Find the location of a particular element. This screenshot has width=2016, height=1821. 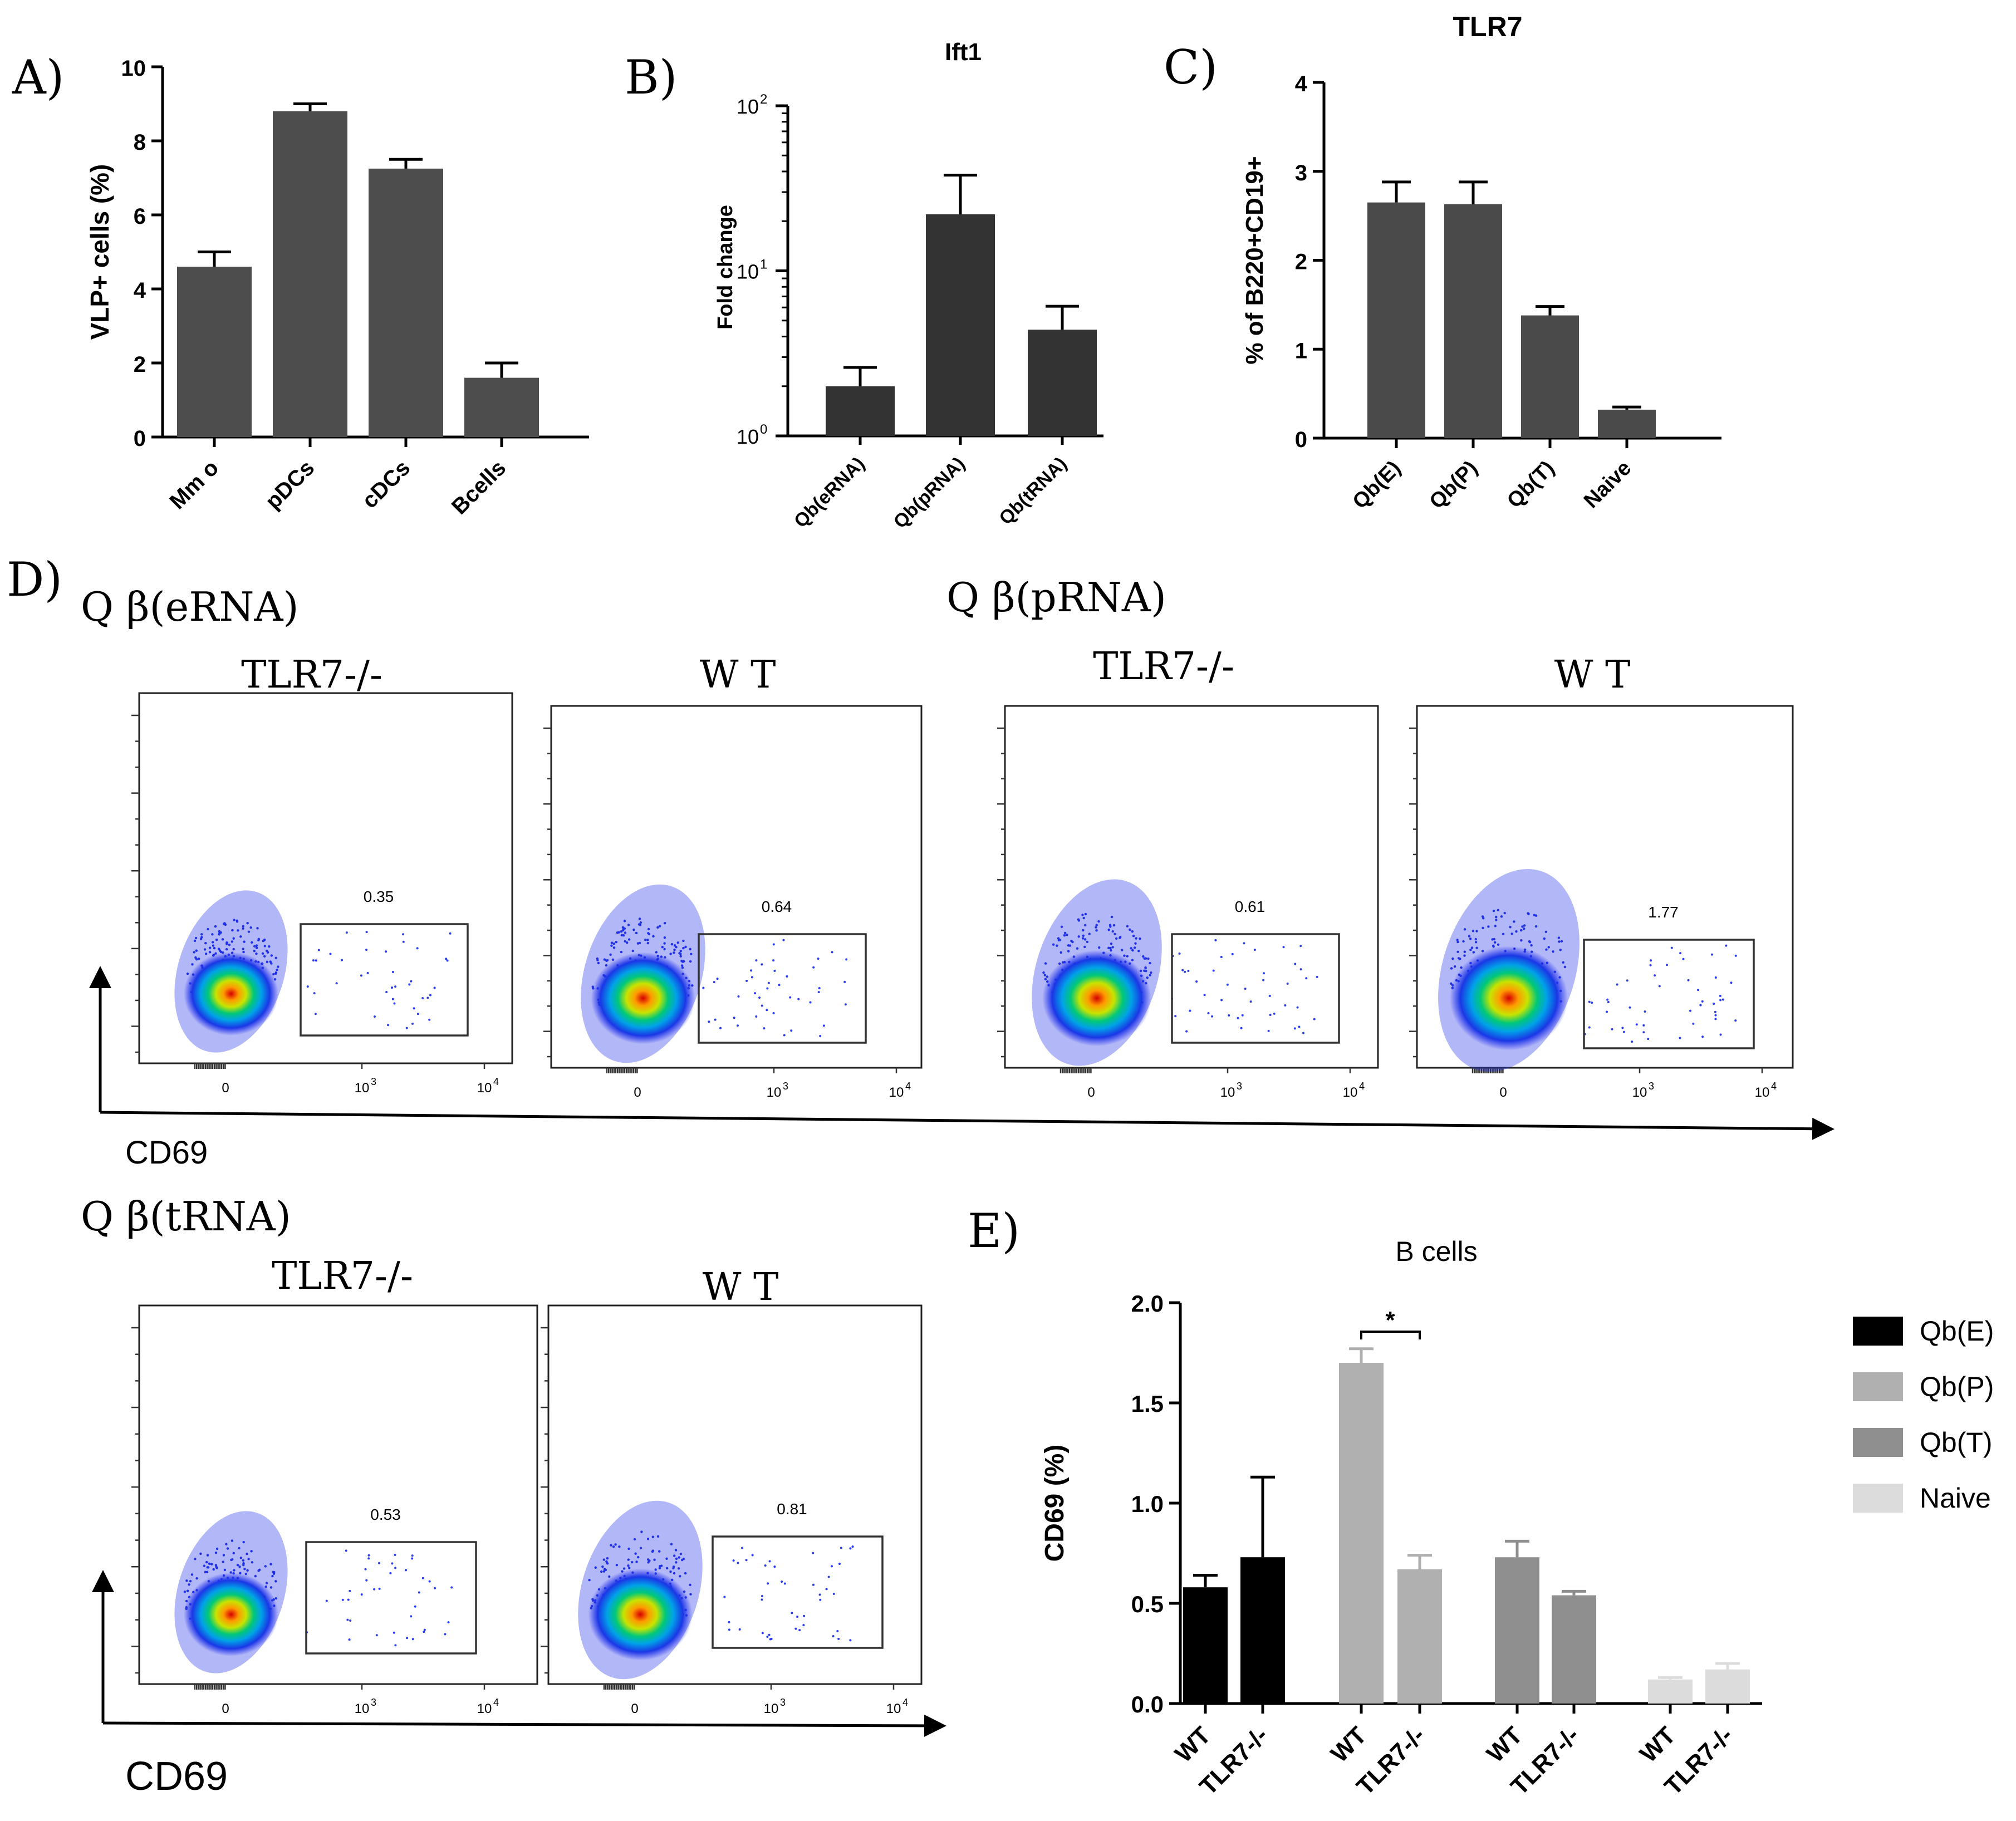

y-tick-label: 1 is located at coordinates (1301, 350).